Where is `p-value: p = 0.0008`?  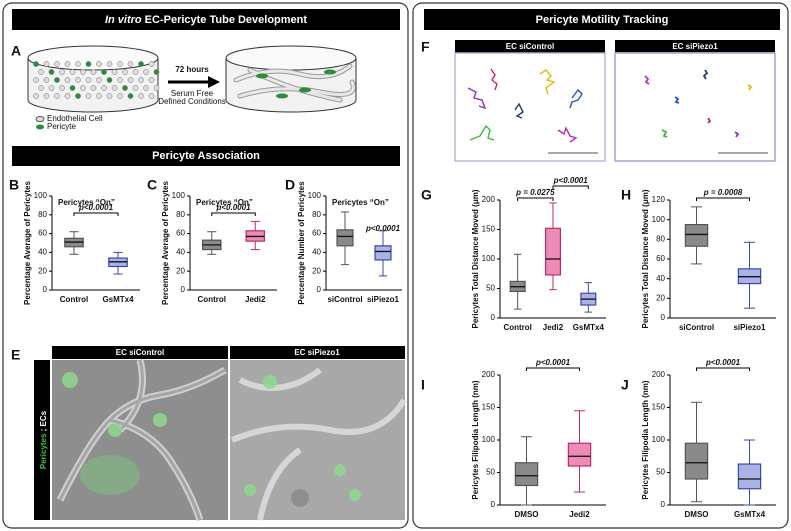
p-value: p = 0.0008 is located at coordinates (723, 192).